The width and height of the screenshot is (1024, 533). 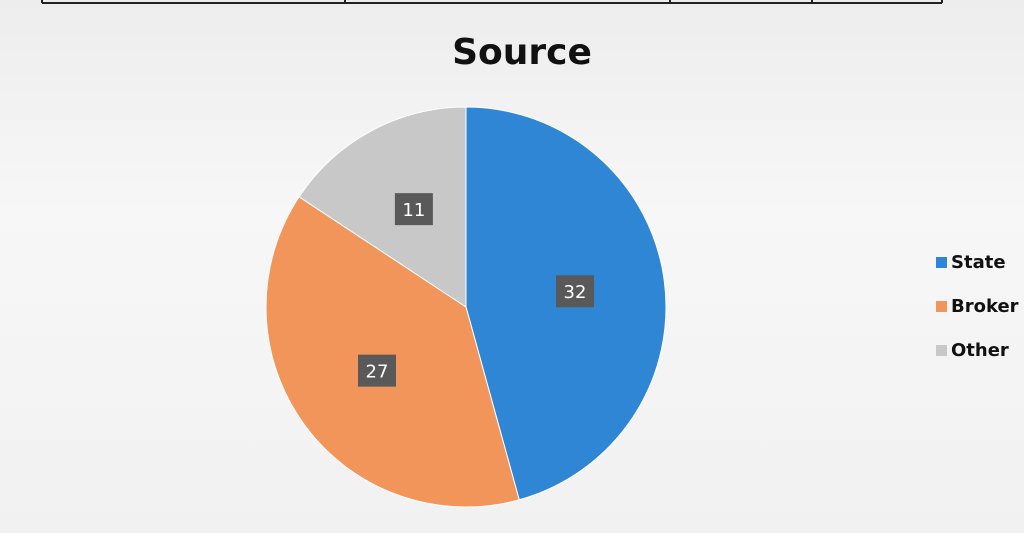 What do you see at coordinates (980, 350) in the screenshot?
I see `legend-label: Other` at bounding box center [980, 350].